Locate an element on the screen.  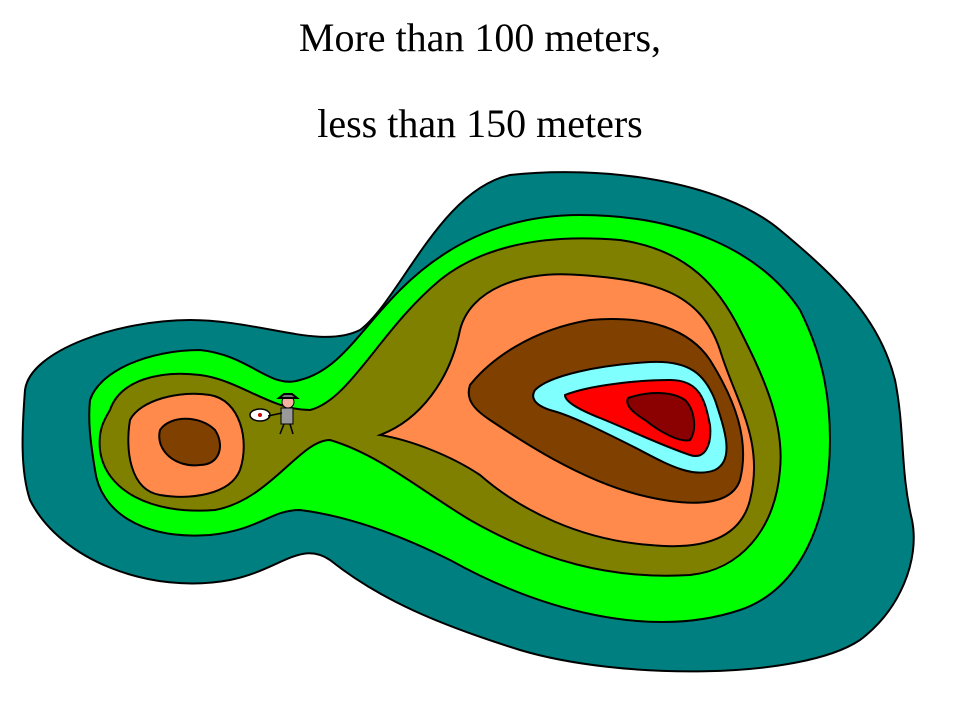
hiker-figure is located at coordinates (274, 414).